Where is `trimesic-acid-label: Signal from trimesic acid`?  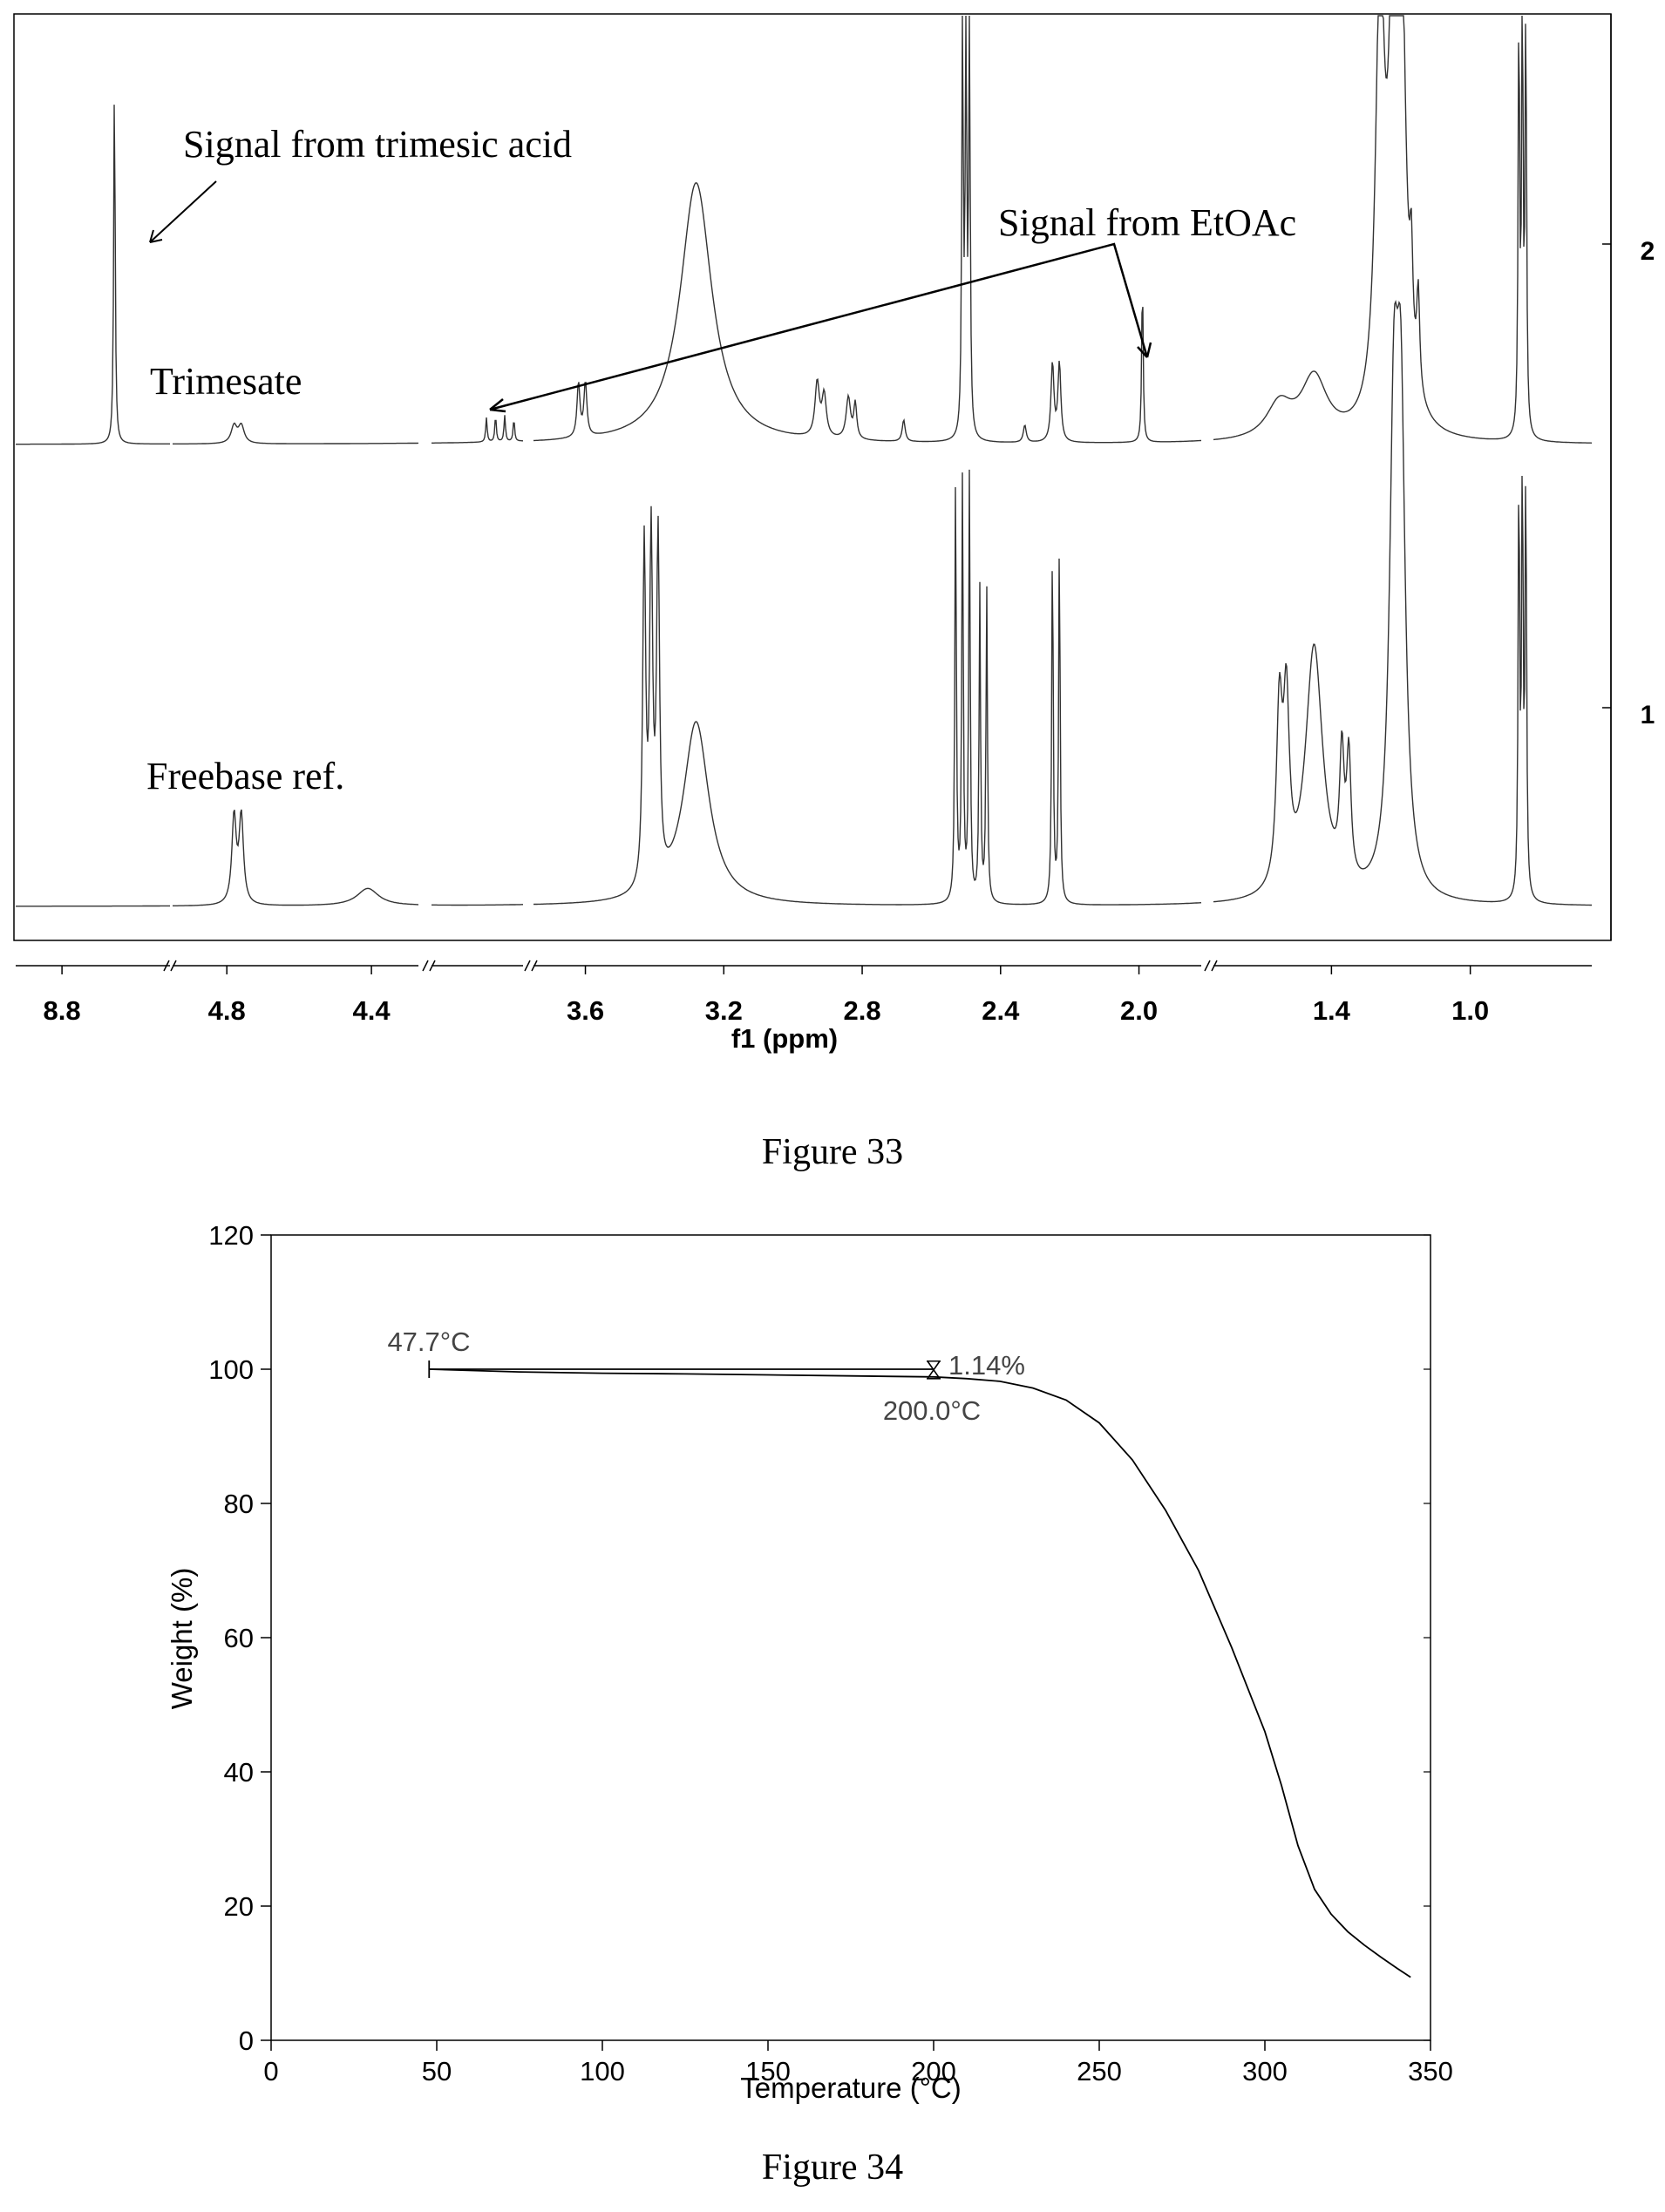
trimesic-acid-label: Signal from trimesic acid is located at coordinates (377, 144).